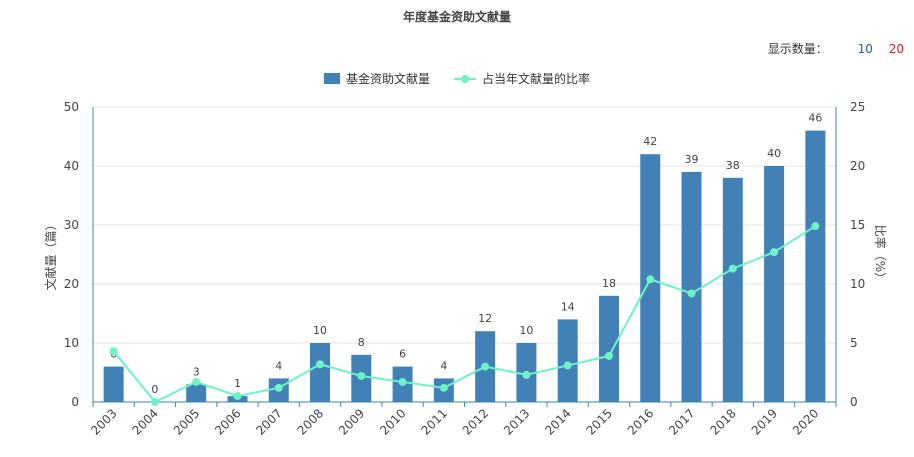 Image resolution: width=914 pixels, height=457 pixels. I want to click on bar-value-label: 39, so click(692, 159).